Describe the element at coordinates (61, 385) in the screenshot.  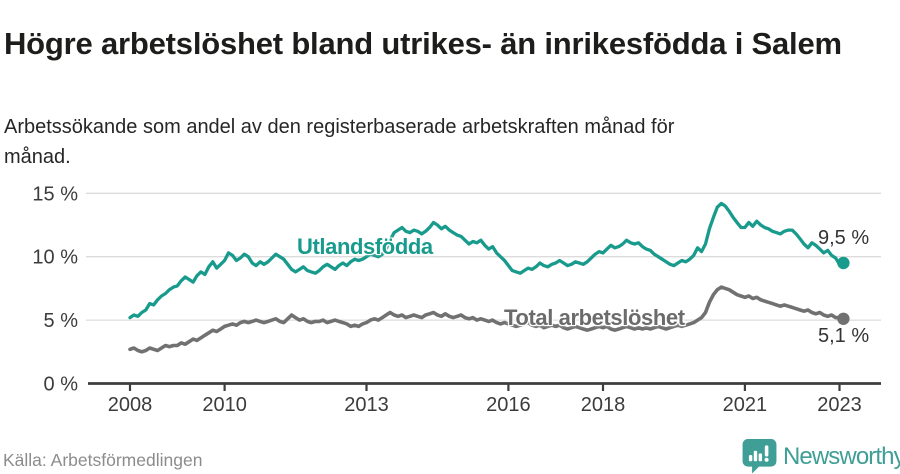
I see `y-tick-label: 0 %` at that location.